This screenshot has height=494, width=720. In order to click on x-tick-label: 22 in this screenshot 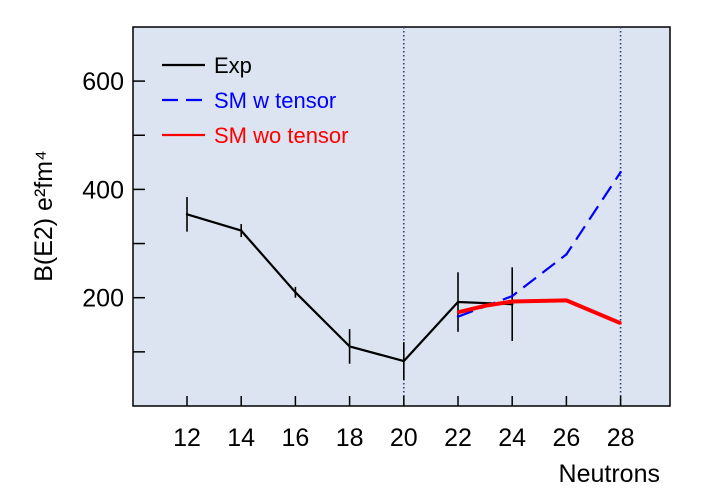, I will do `click(458, 438)`.